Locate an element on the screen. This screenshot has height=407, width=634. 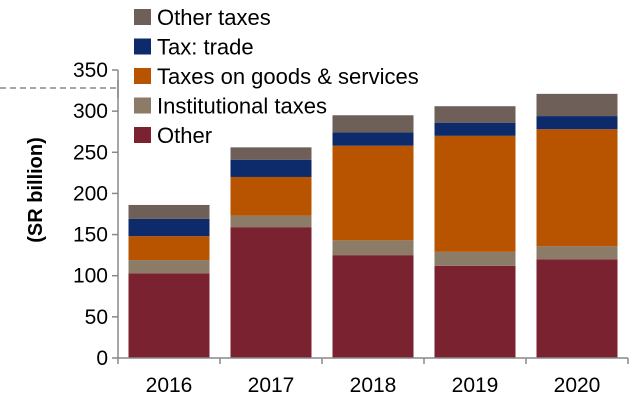
y-tick-label: 300 is located at coordinates (90, 111).